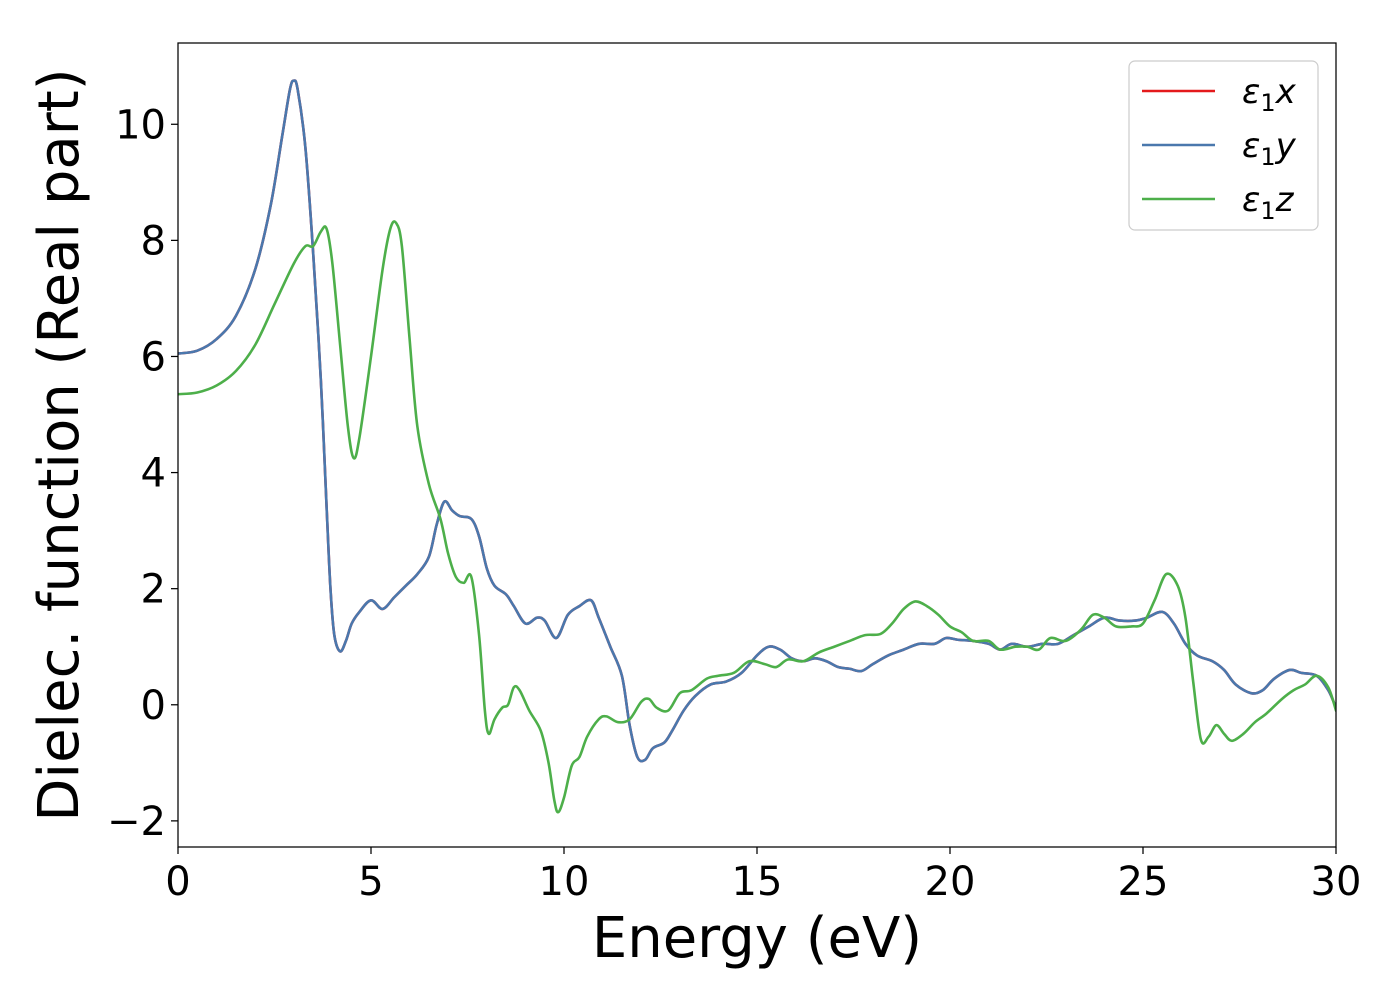  I want to click on x-tick-label: 20, so click(950, 882).